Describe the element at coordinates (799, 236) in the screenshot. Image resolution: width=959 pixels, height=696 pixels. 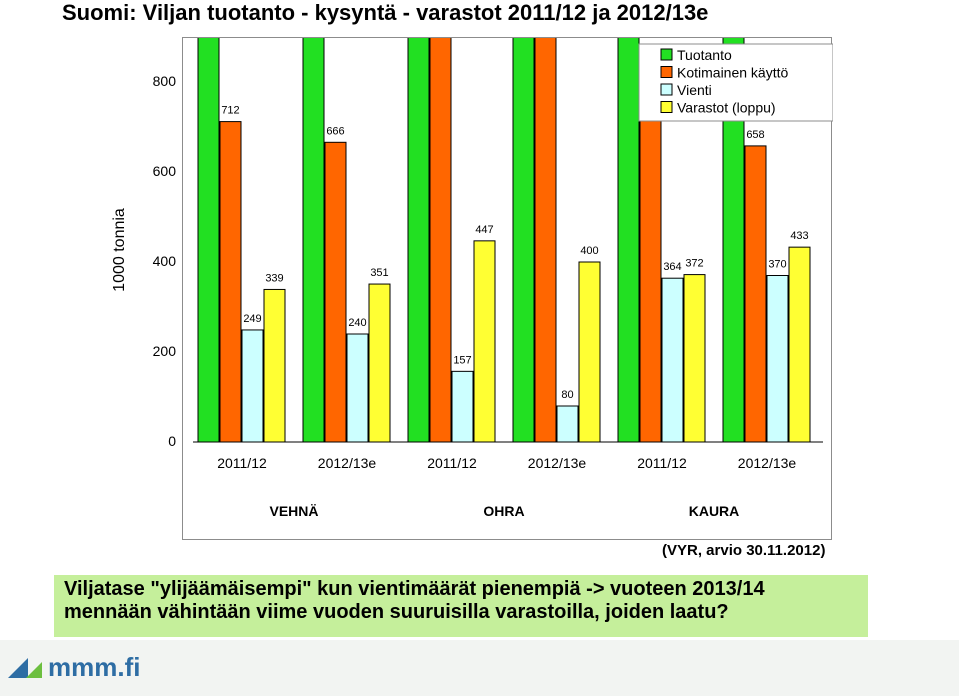
I see `data-label: 433` at that location.